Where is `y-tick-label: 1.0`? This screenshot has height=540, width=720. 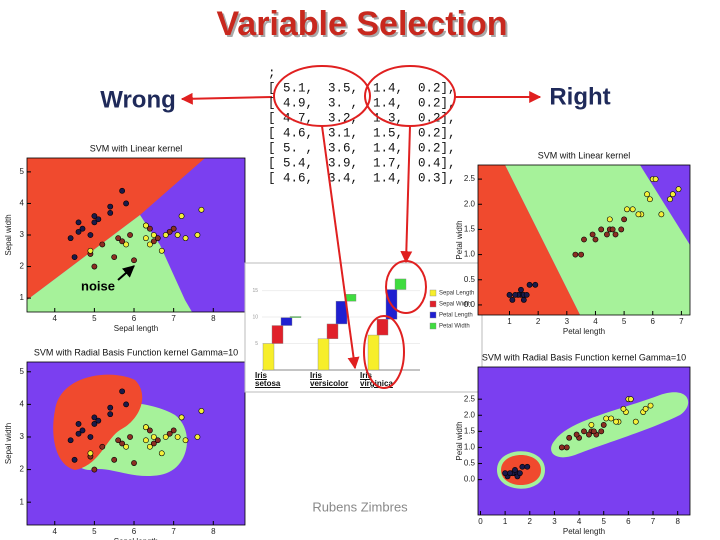 y-tick-label: 1.0 is located at coordinates (470, 254).